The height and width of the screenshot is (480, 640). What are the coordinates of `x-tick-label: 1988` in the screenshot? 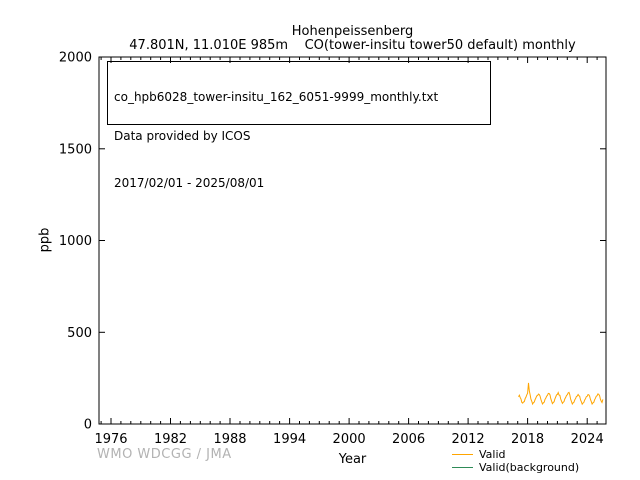 It's located at (229, 439).